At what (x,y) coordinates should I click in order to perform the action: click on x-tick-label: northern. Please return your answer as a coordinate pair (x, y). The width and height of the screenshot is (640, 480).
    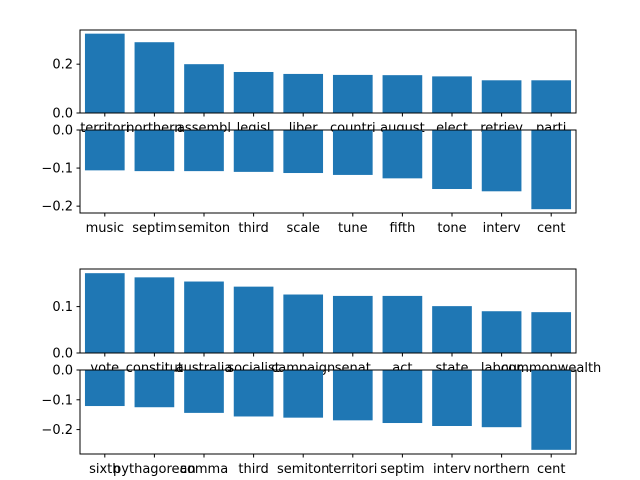
    Looking at the image, I should click on (501, 469).